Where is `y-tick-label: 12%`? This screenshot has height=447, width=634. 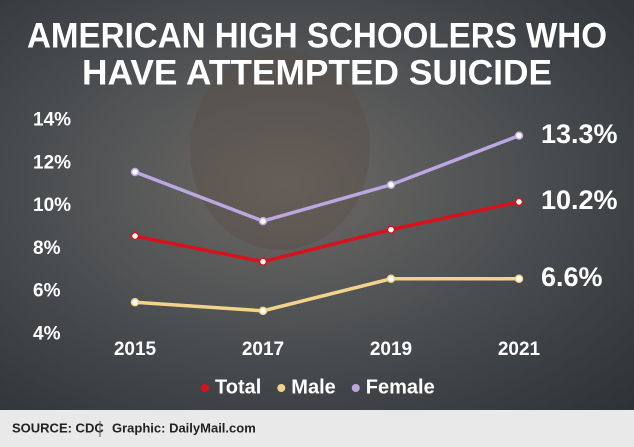
y-tick-label: 12% is located at coordinates (52, 162).